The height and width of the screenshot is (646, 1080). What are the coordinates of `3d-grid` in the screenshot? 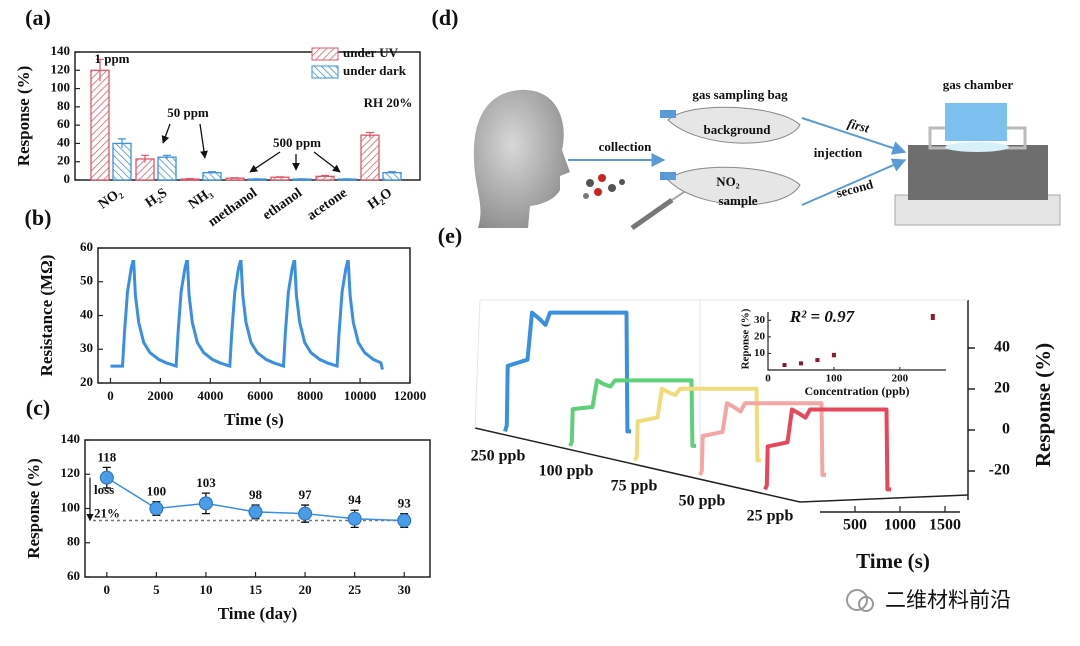 It's located at (721, 384).